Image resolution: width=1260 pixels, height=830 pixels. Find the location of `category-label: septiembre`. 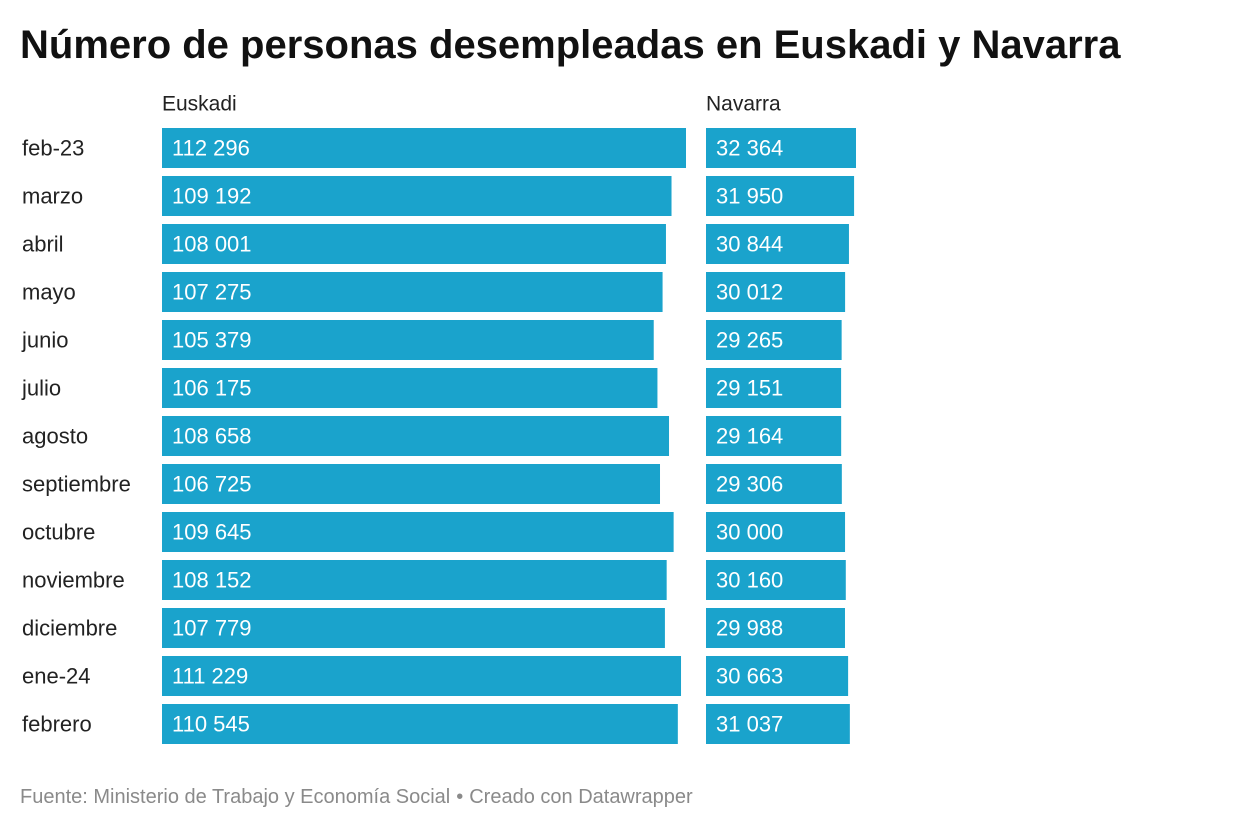

category-label: septiembre is located at coordinates (76, 484).